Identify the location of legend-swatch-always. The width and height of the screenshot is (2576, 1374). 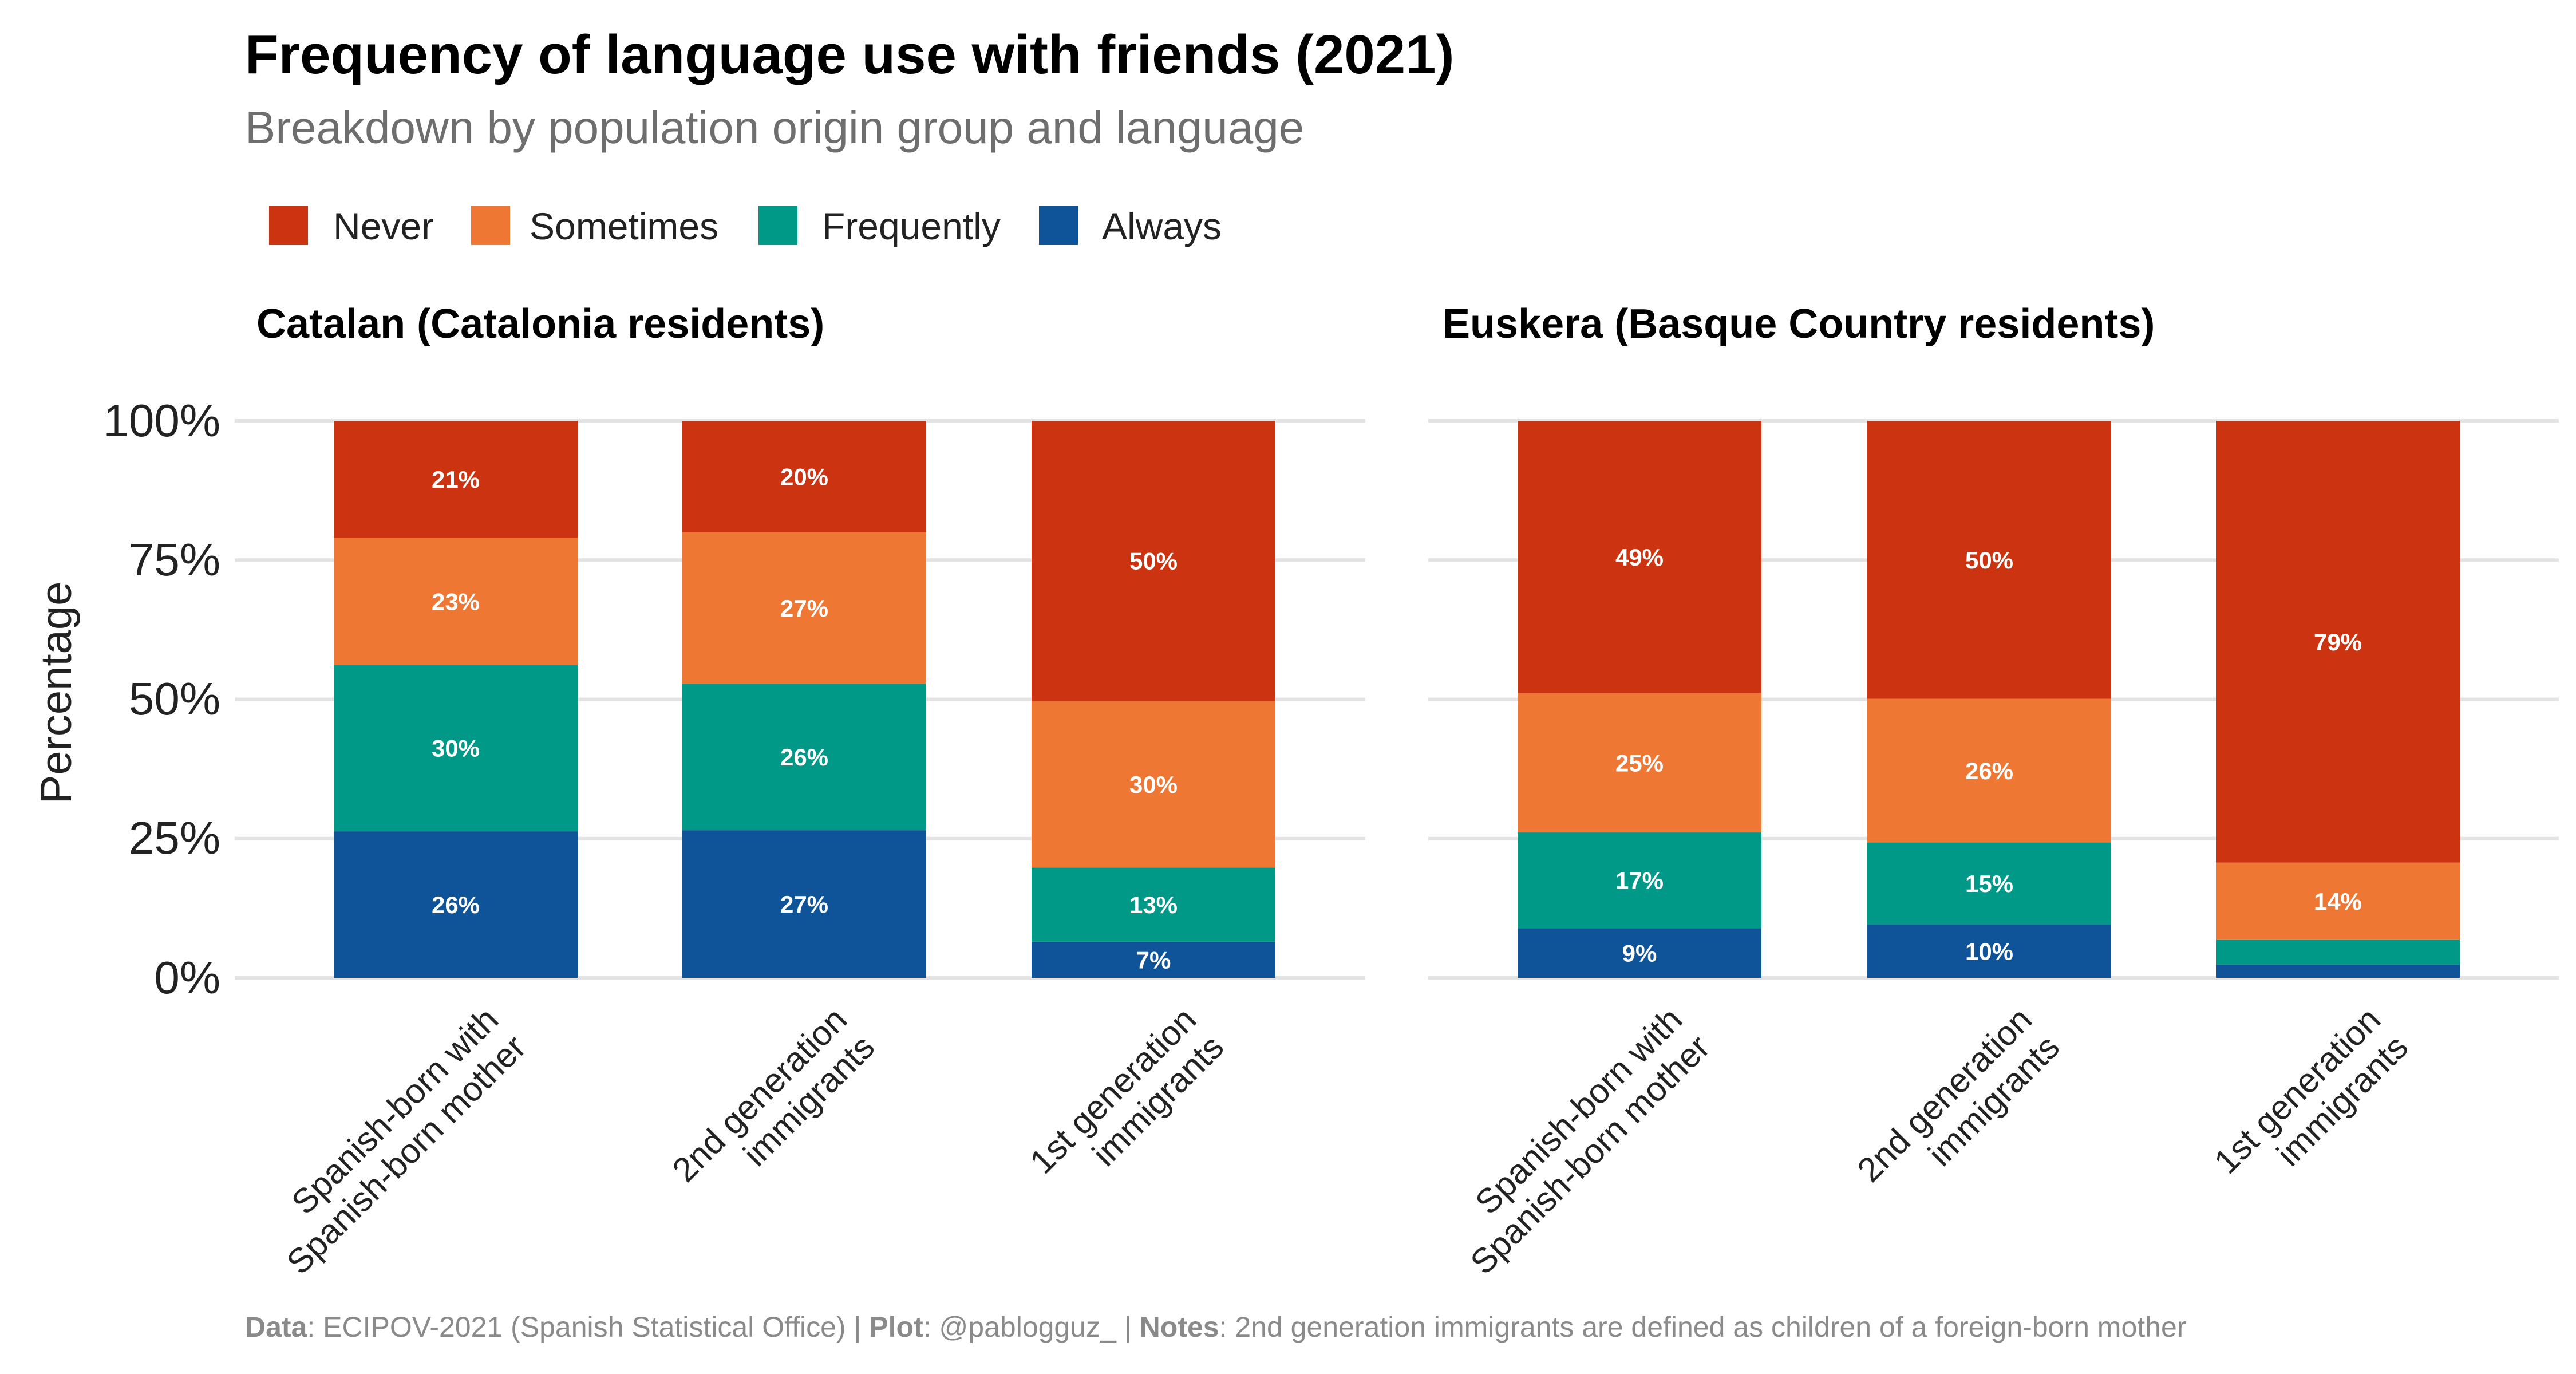
(1058, 226).